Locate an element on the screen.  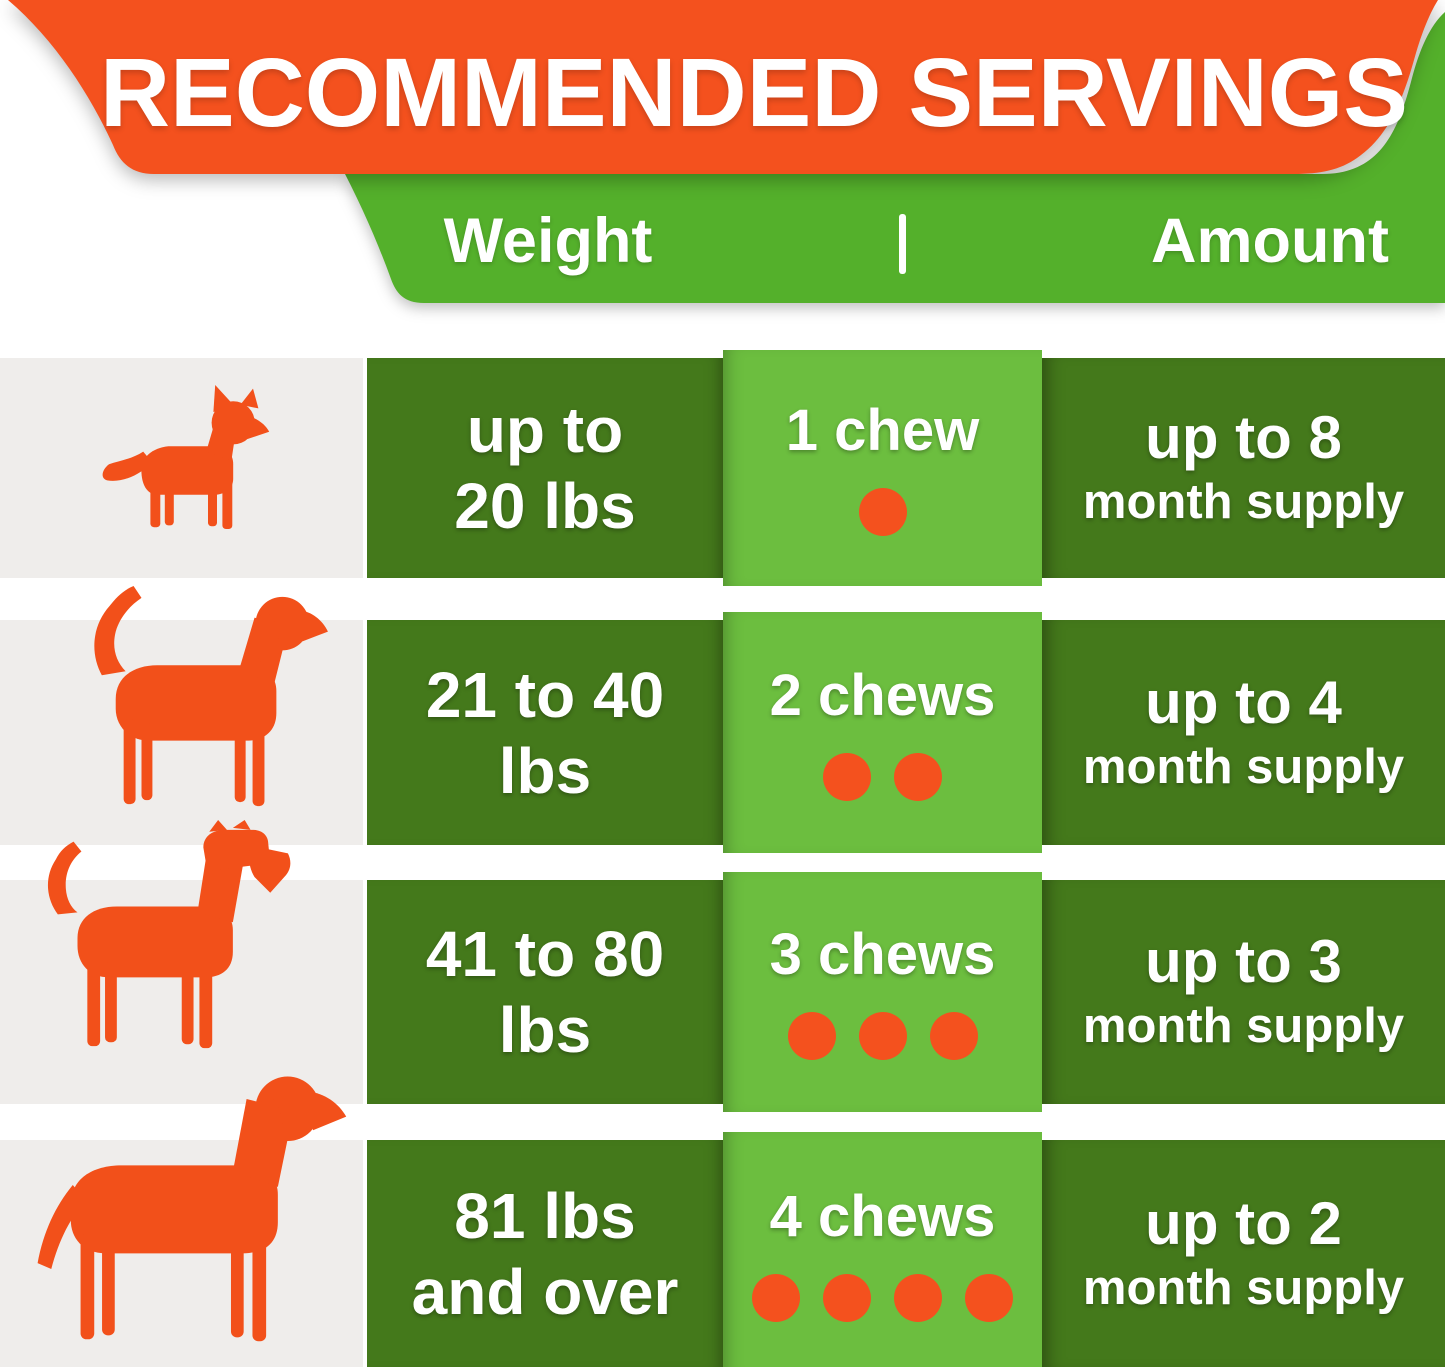
amount-cell: up to 3 month supply is located at coordinates (1243, 992).